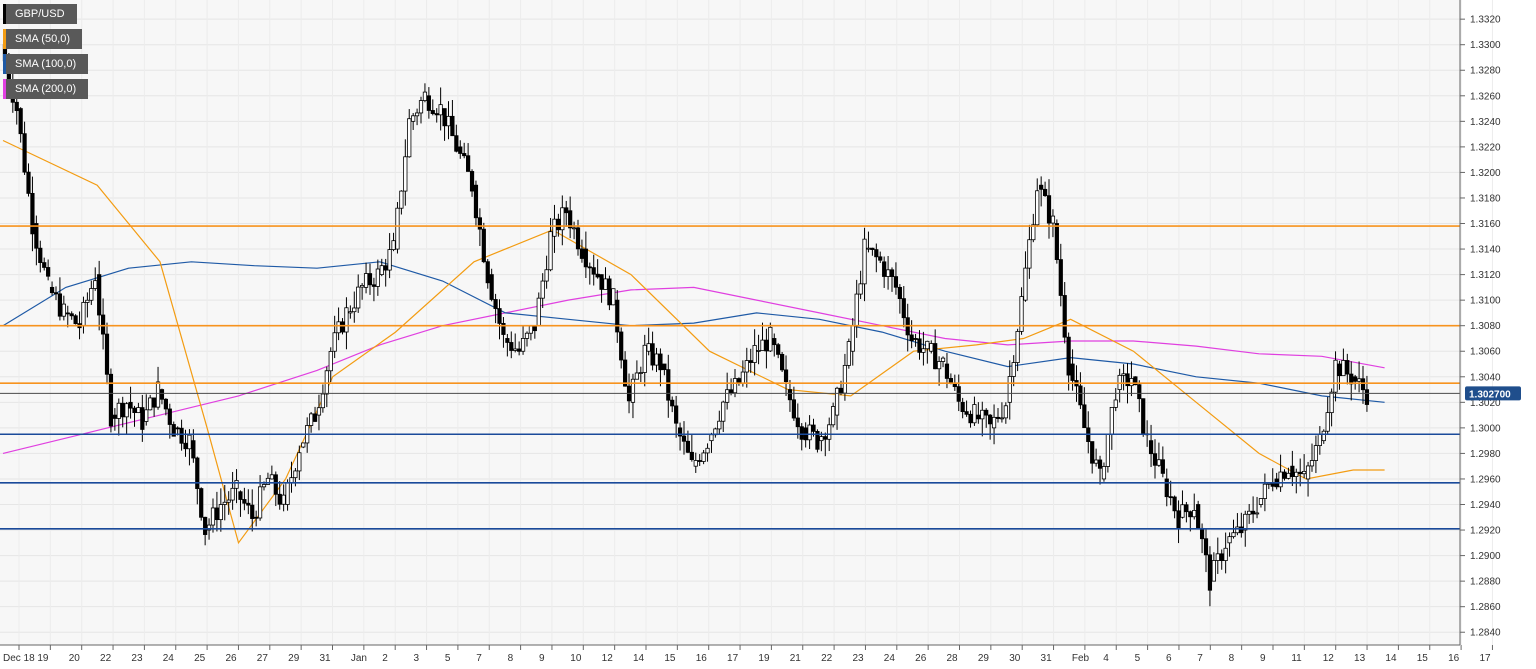  I want to click on y-tick-label: 1.2880, so click(1485, 582).